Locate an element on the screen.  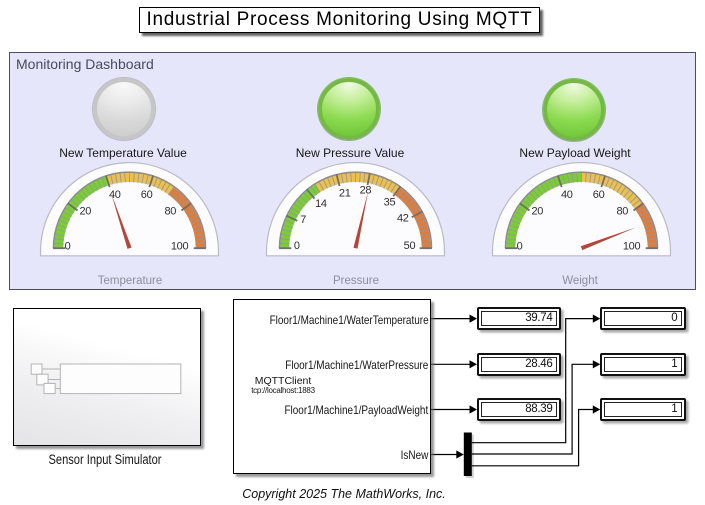
svg-text: 50 is located at coordinates (410, 246).